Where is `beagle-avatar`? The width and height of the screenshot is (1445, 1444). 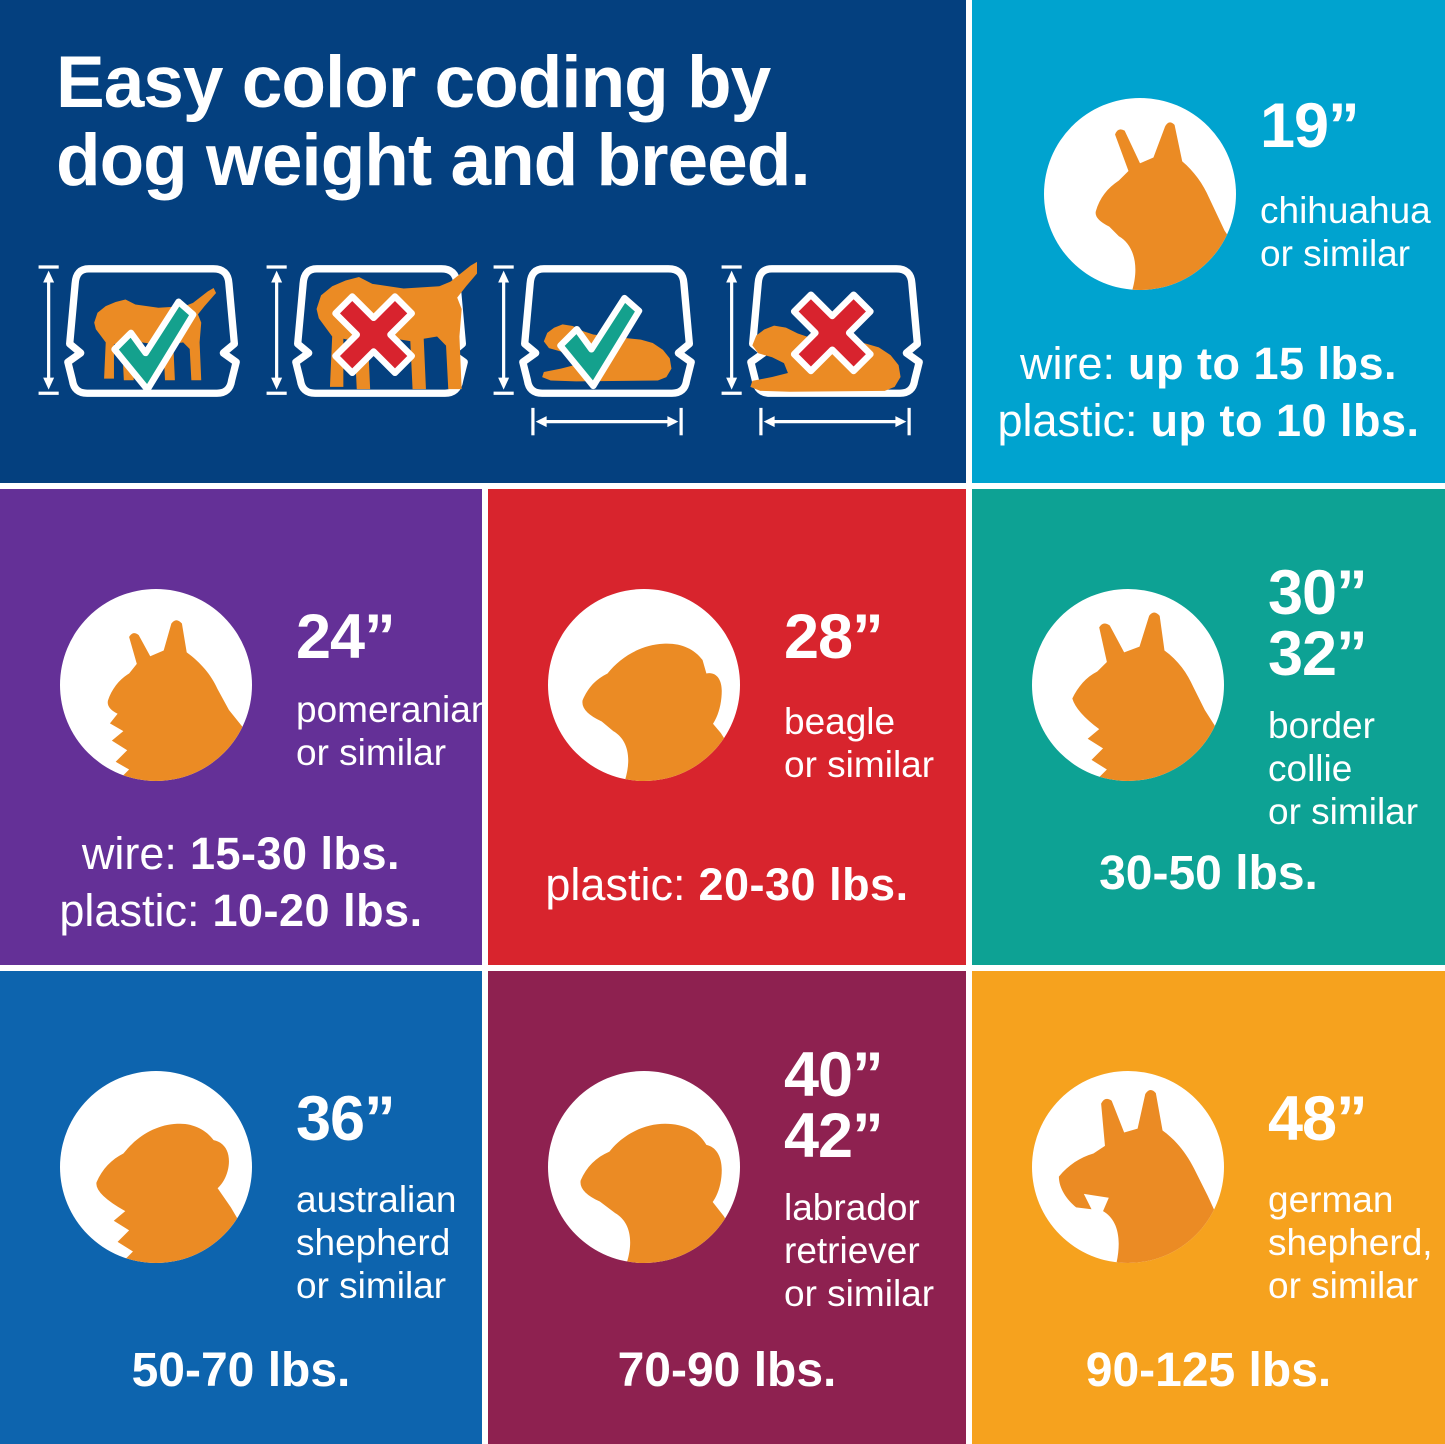 beagle-avatar is located at coordinates (644, 685).